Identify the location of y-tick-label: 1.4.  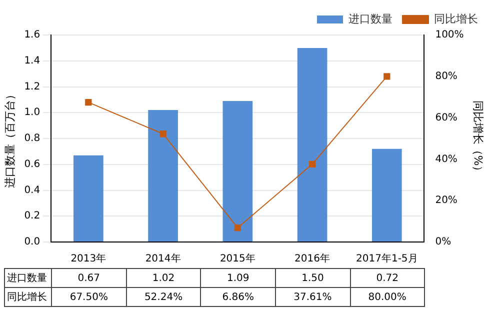
(32, 60).